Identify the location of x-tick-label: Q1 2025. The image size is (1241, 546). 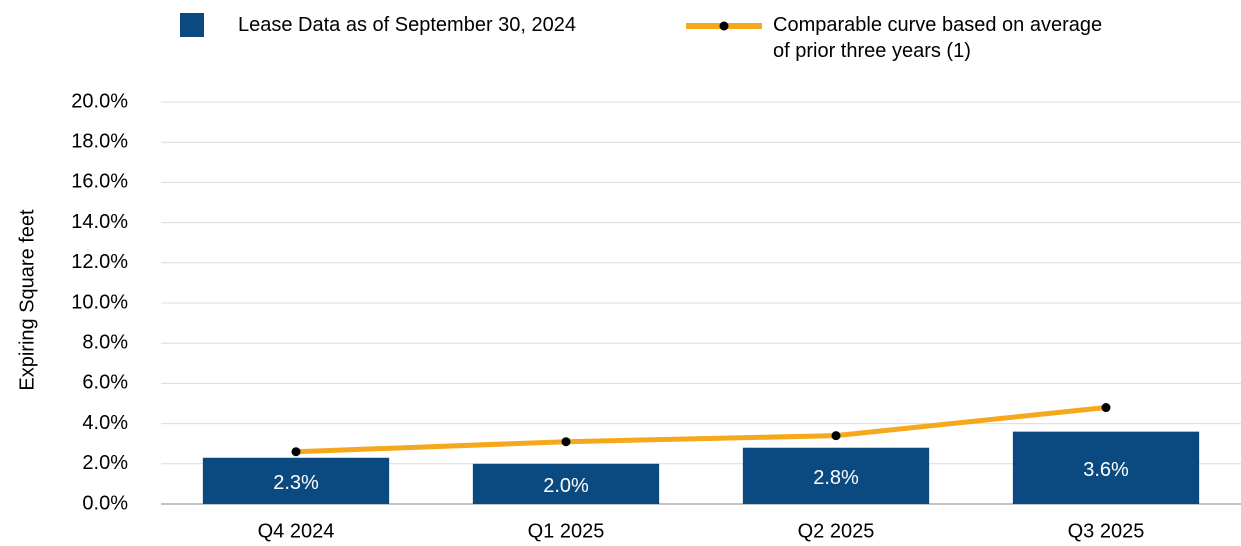
(566, 531).